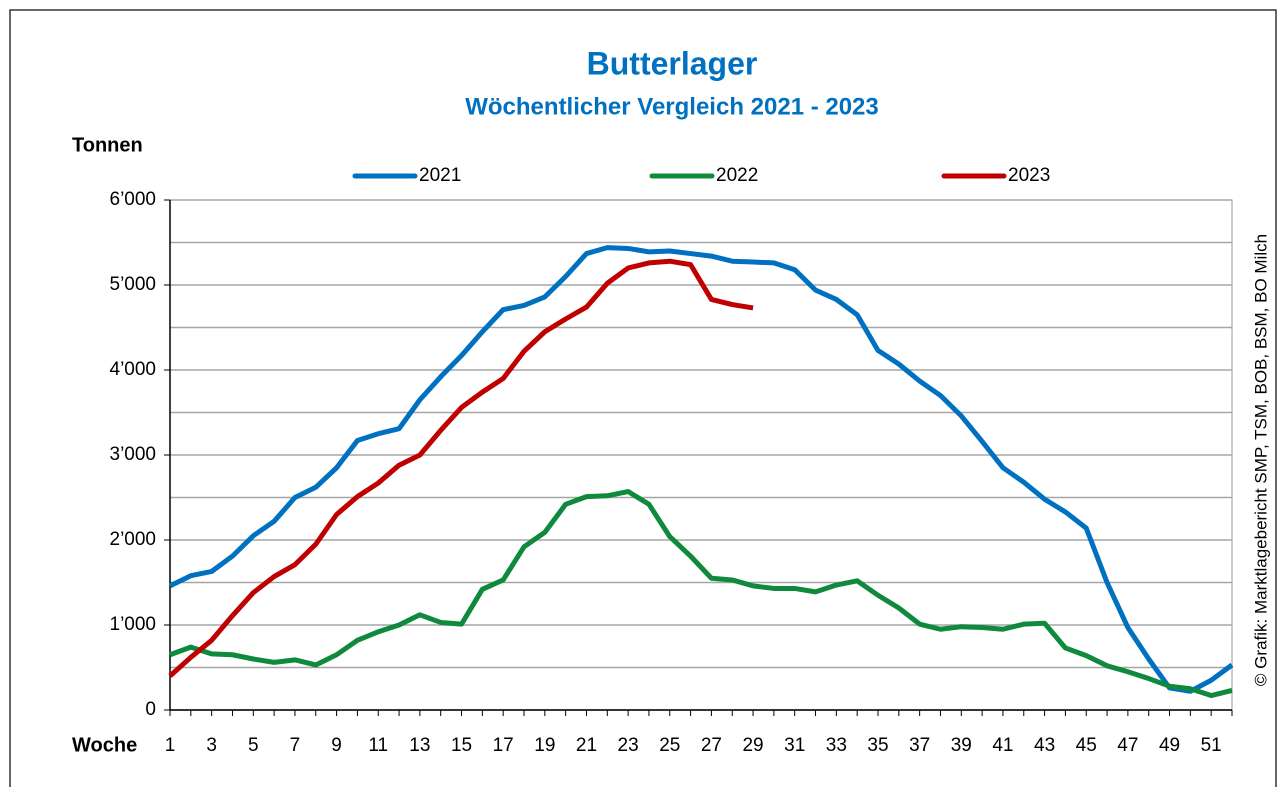 Image resolution: width=1284 pixels, height=787 pixels. I want to click on y-axis-label: Tonnen, so click(107, 145).